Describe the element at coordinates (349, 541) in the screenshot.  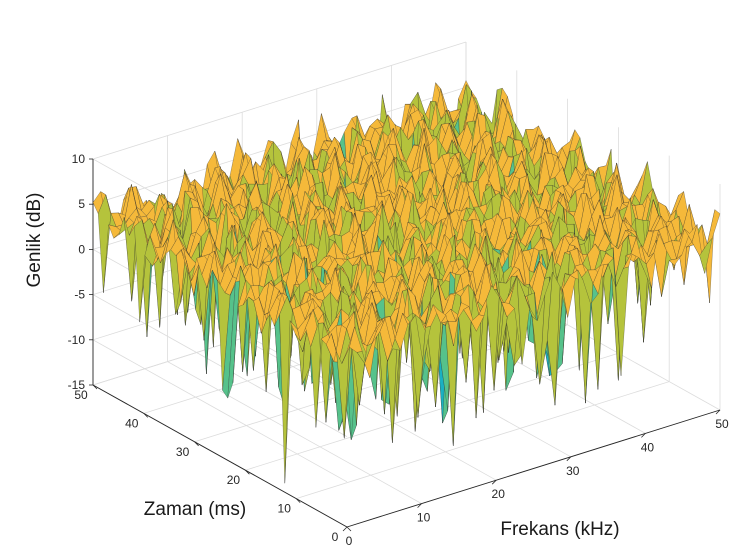
I see `x-tick-label: 0` at that location.